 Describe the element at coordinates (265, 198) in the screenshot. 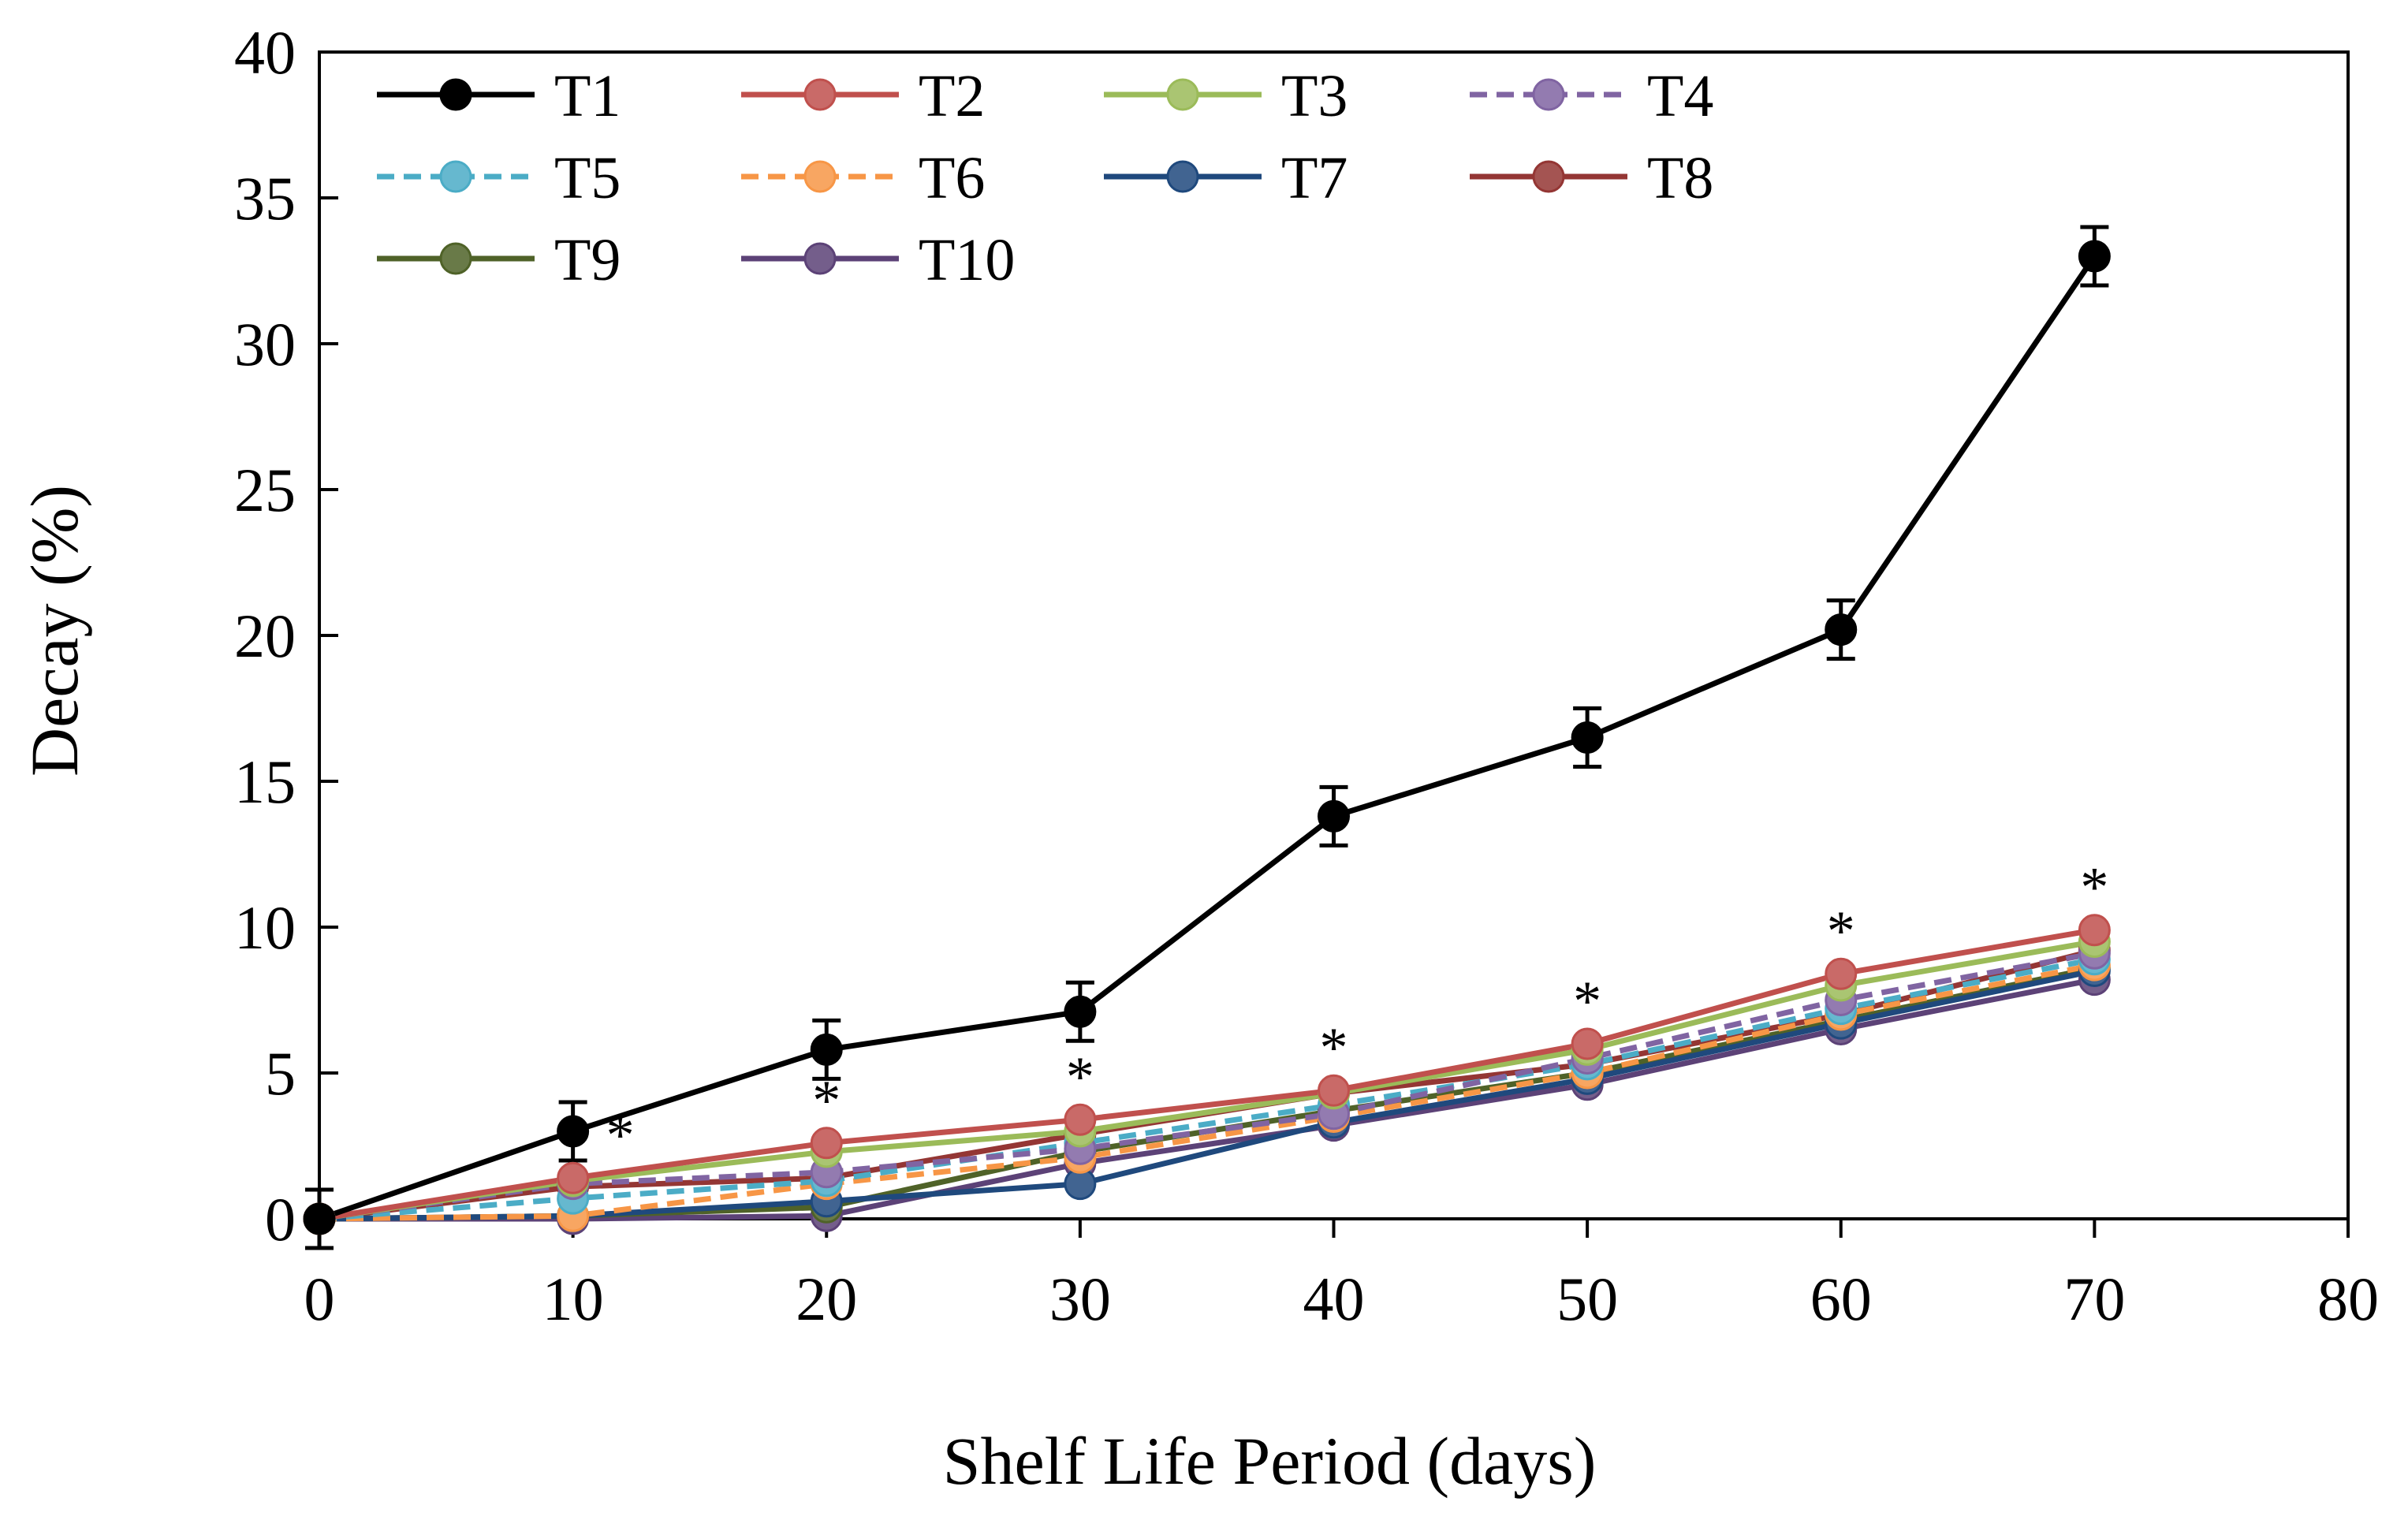

I see `y-tick-label: 35` at that location.